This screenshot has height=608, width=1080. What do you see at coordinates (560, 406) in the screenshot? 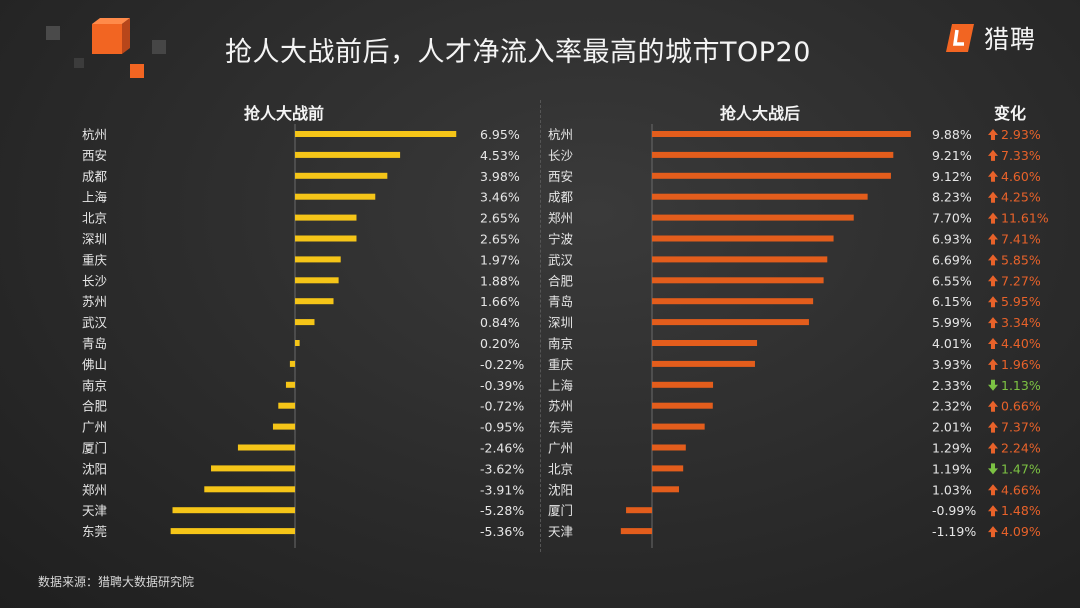
I see `category-label-after: 苏州` at bounding box center [560, 406].